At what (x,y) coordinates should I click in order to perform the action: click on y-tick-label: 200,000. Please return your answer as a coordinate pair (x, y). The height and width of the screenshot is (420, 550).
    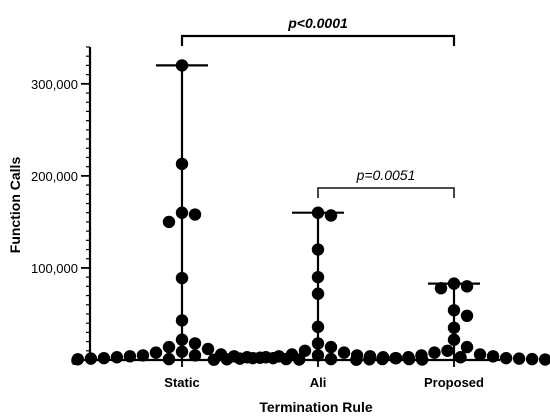
    Looking at the image, I should click on (54, 176).